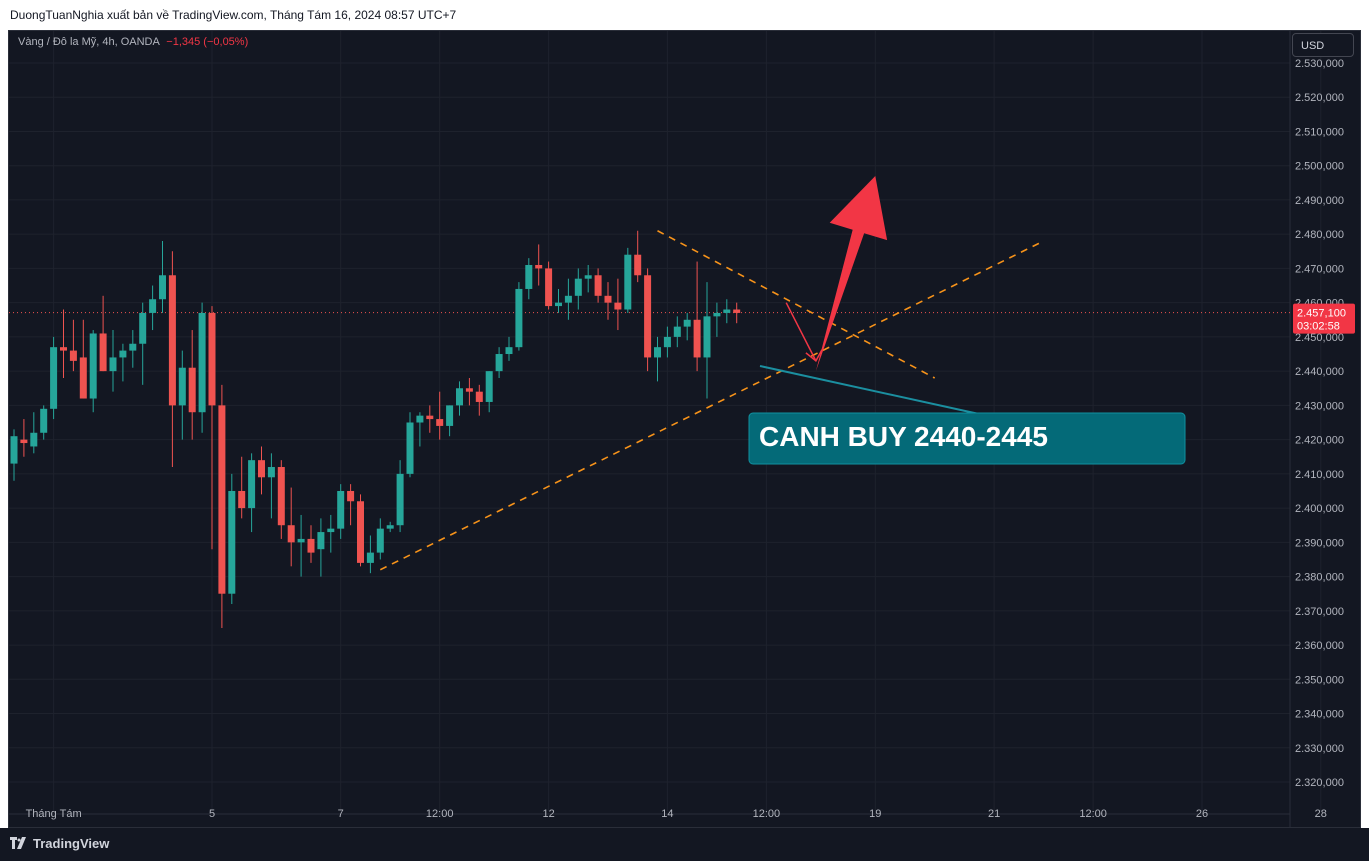 The image size is (1369, 861). Describe the element at coordinates (851, 273) in the screenshot. I see `up-arrow` at that location.